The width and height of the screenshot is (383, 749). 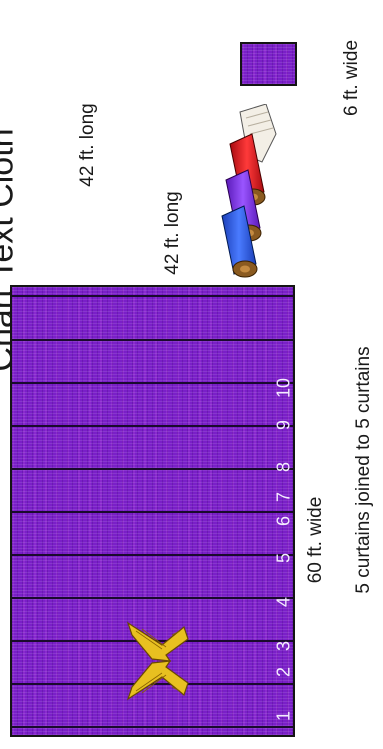 What do you see at coordinates (283, 716) in the screenshot?
I see `curtain-number-1: 1` at bounding box center [283, 716].